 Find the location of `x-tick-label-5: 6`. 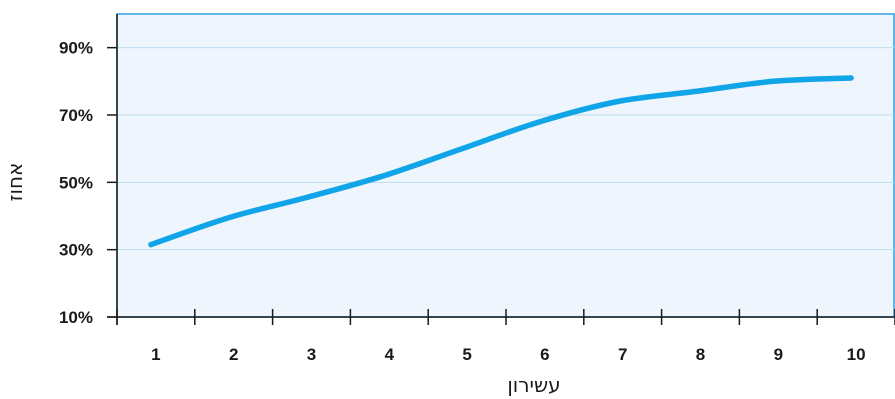

x-tick-label-5: 6 is located at coordinates (544, 354).